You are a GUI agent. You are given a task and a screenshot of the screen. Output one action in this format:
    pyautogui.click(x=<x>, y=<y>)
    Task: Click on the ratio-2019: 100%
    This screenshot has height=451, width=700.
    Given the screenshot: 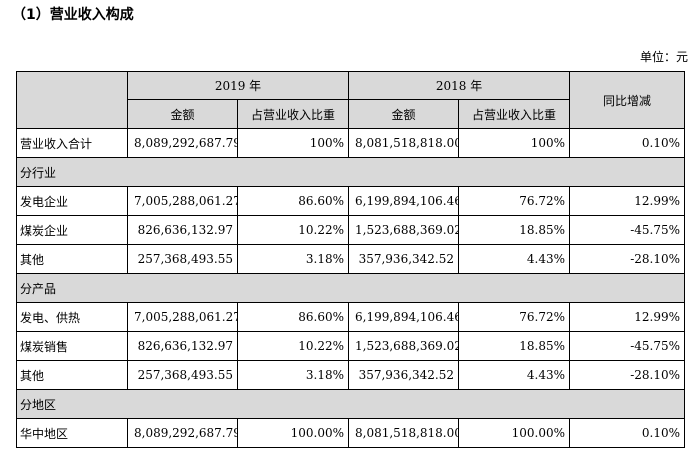 What is the action you would take?
    pyautogui.click(x=293, y=143)
    